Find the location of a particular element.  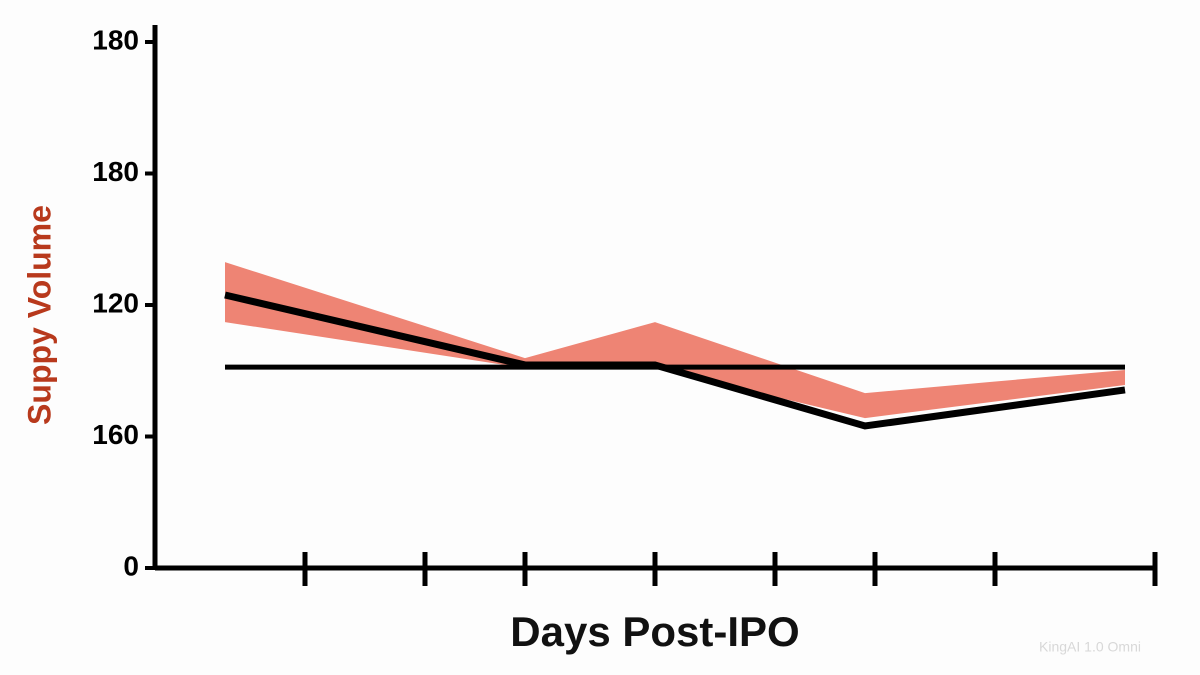

y-tick-label: 0 is located at coordinates (131, 565).